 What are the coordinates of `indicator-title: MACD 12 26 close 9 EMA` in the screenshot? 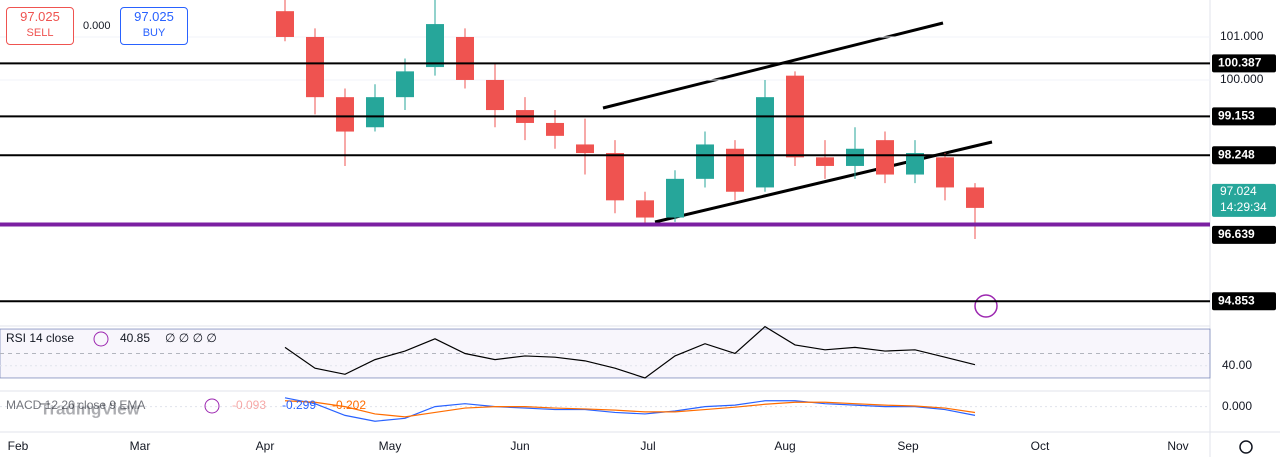 It's located at (75, 405).